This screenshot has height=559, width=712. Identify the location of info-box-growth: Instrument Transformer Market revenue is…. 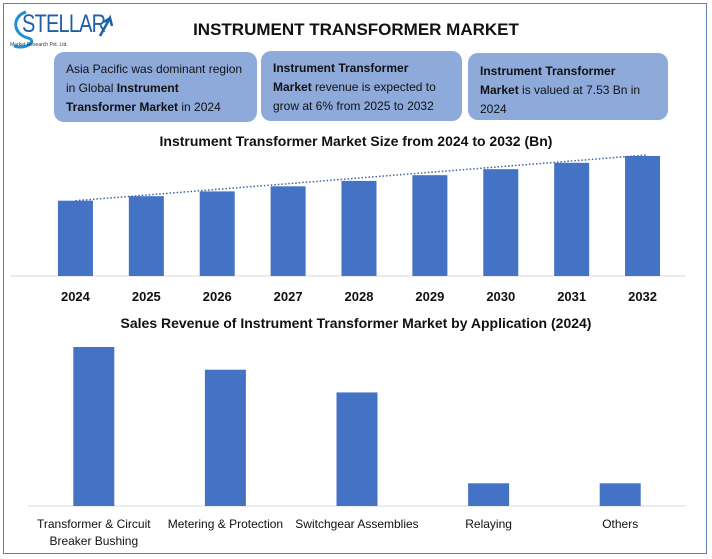
(361, 86).